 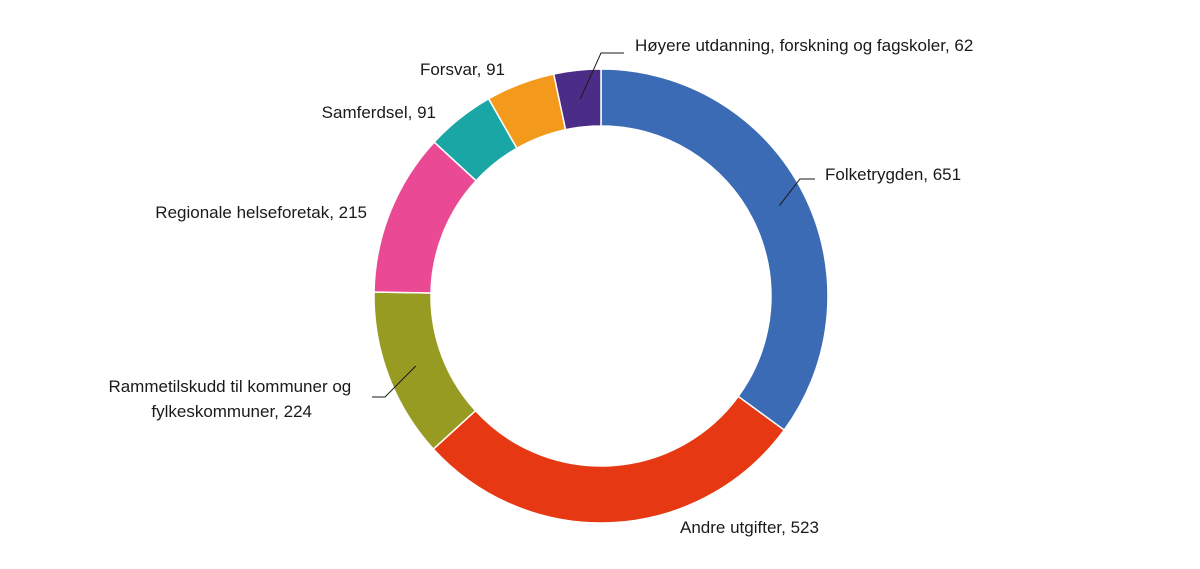 I want to click on label-rammetilskudd-line2: fylkeskommuner, 224, so click(x=231, y=411).